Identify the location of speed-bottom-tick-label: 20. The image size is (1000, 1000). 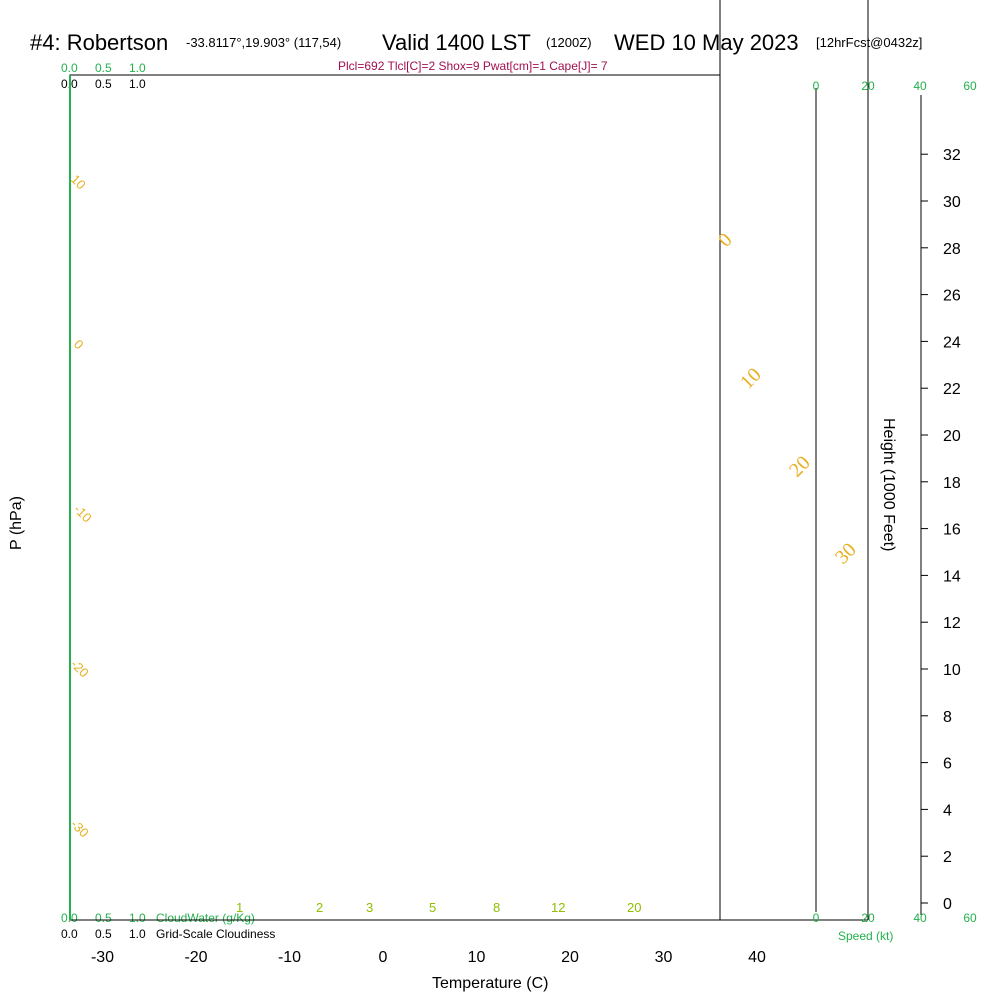
(868, 918).